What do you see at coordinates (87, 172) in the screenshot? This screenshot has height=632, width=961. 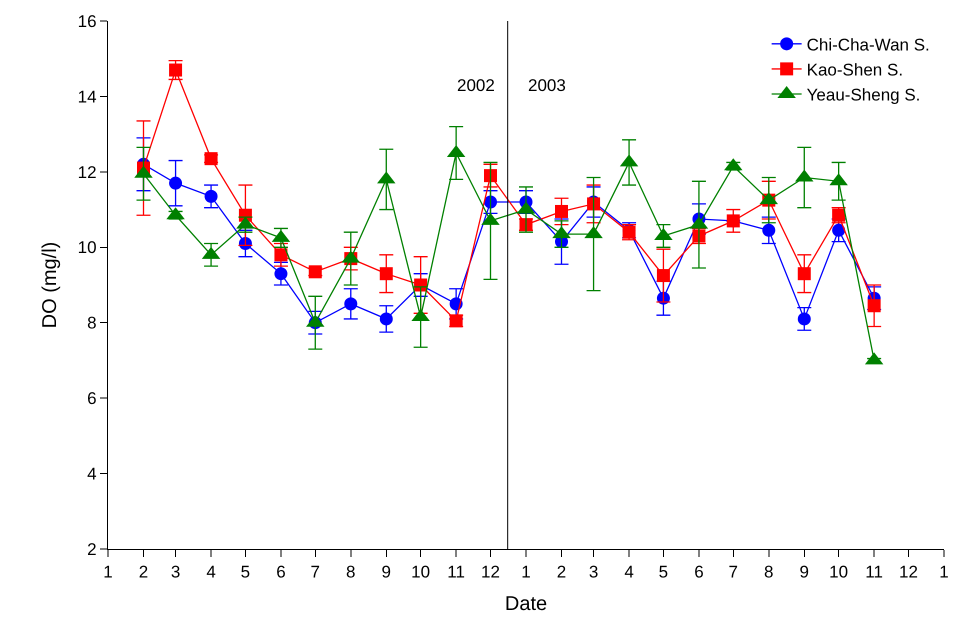 I see `y-tick-label: 12` at bounding box center [87, 172].